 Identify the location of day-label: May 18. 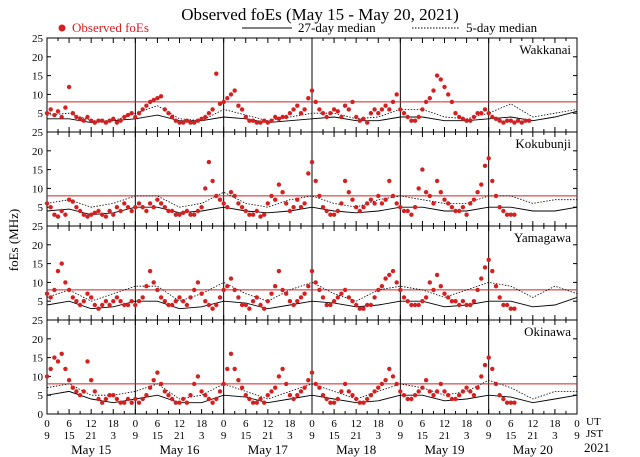
(356, 449).